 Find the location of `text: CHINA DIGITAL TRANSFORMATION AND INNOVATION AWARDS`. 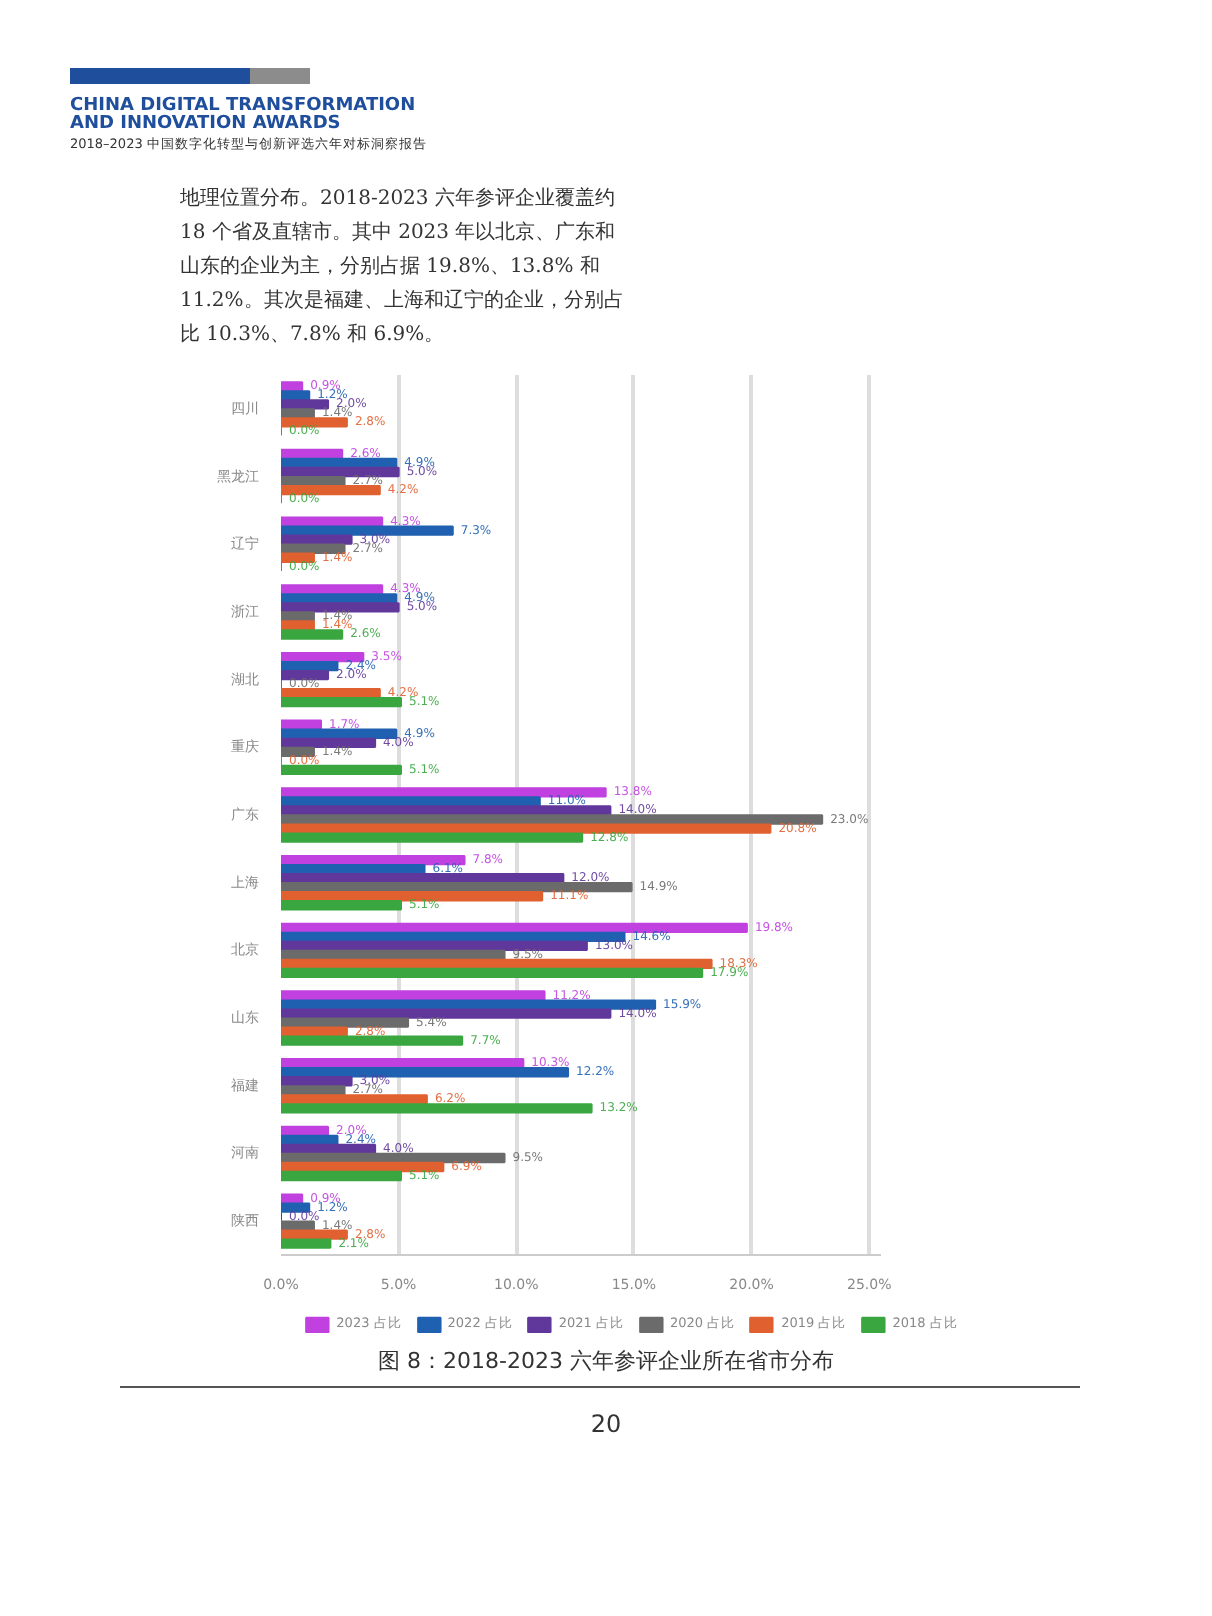

text: CHINA DIGITAL TRANSFORMATION AND INNOVATION AWARDS is located at coordinates (243, 115).